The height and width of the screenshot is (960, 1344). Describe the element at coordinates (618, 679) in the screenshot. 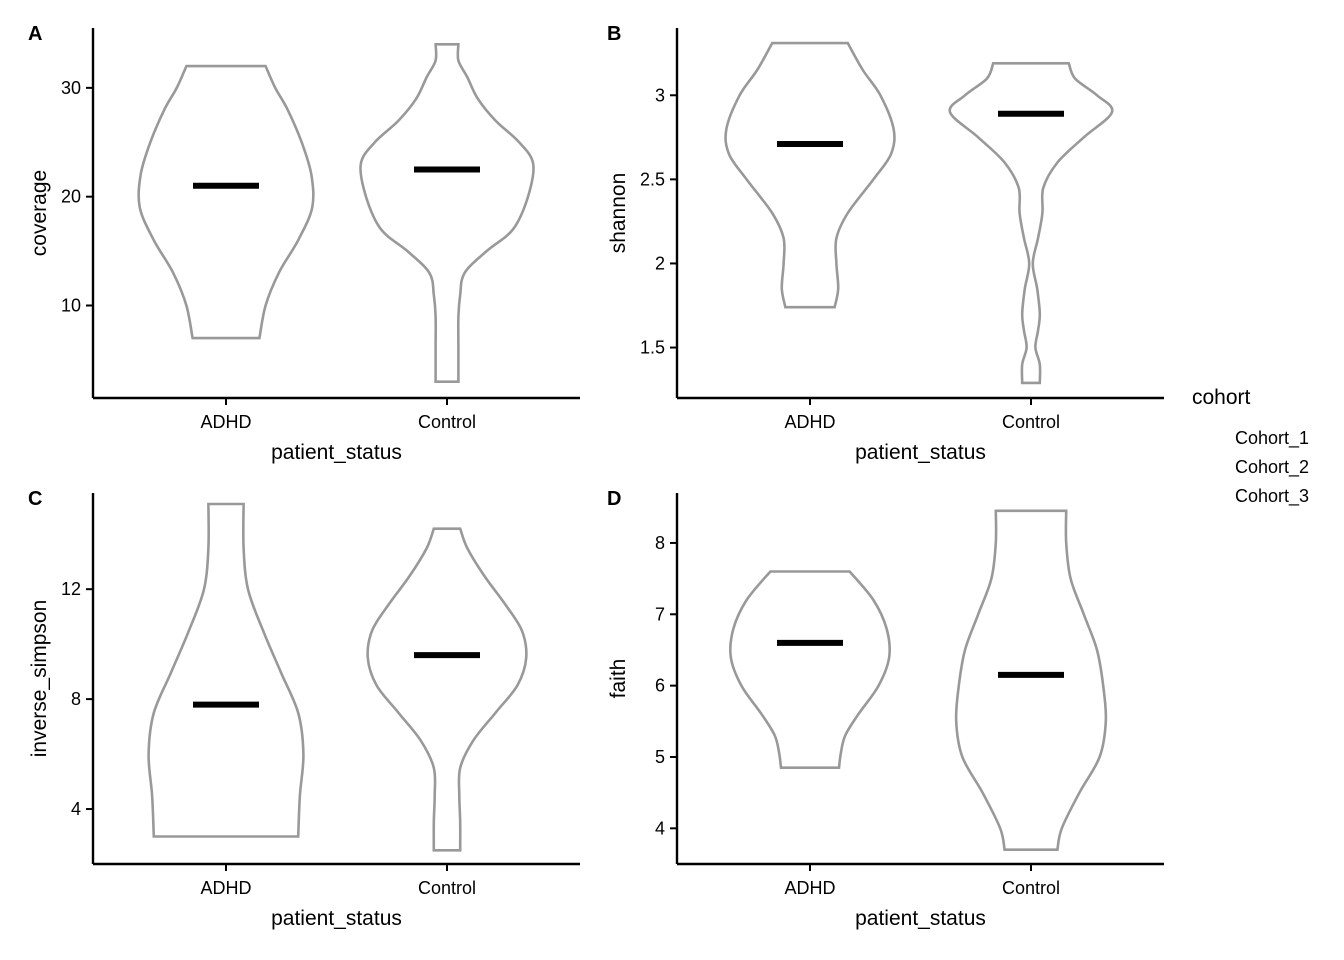

I see `y-axis-title: faith` at that location.